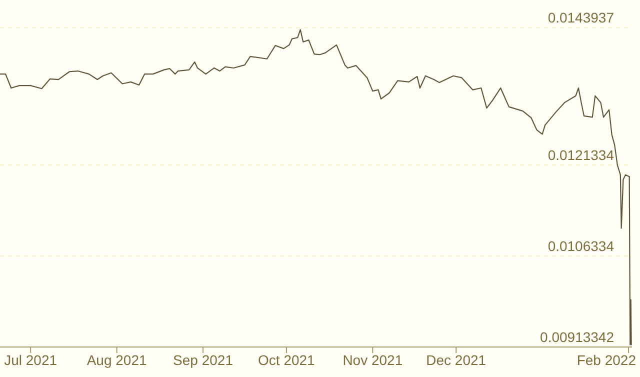 The height and width of the screenshot is (377, 640). What do you see at coordinates (31, 360) in the screenshot?
I see `x-tick-label: Jul 2021` at bounding box center [31, 360].